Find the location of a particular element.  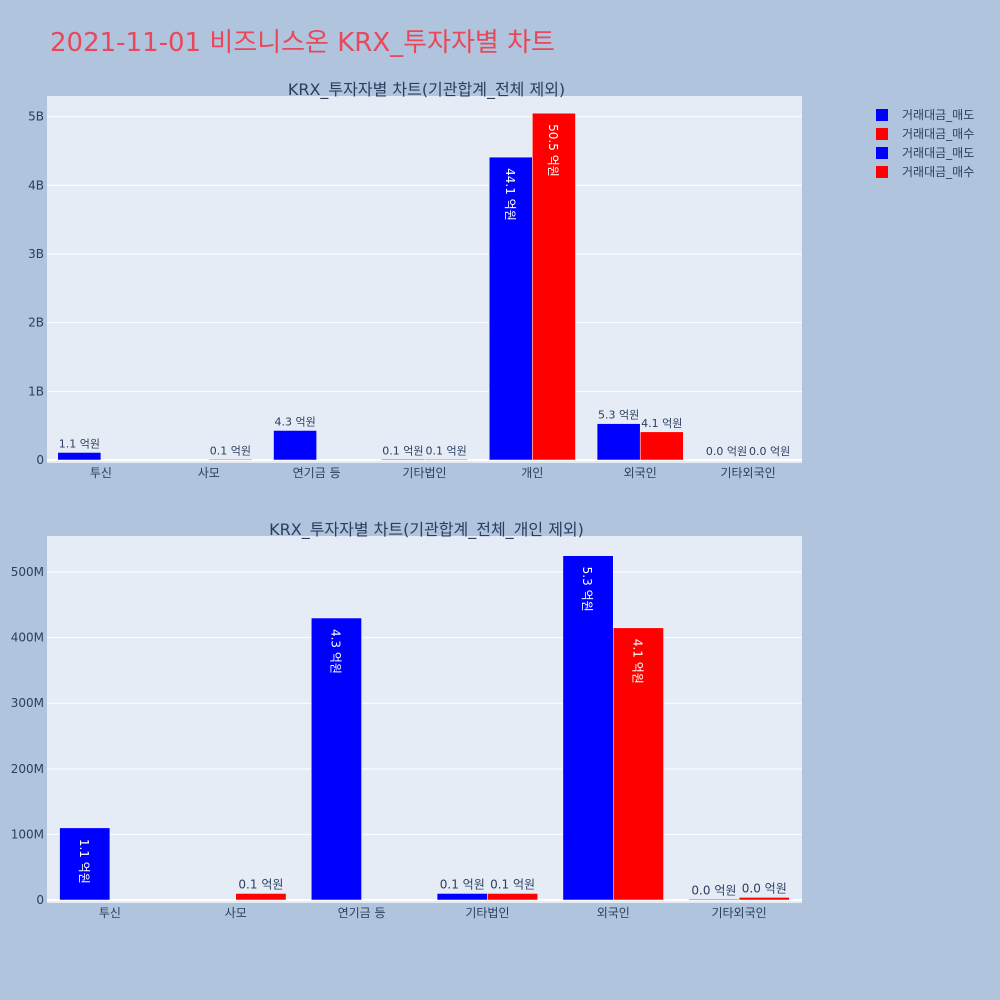

y-tick-label: 5B is located at coordinates (36, 117).